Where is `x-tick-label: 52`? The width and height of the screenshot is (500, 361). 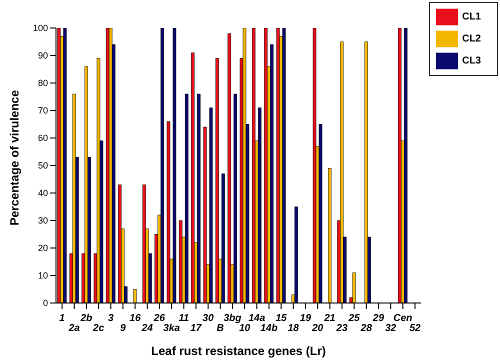 x-tick-label: 52 is located at coordinates (415, 328).